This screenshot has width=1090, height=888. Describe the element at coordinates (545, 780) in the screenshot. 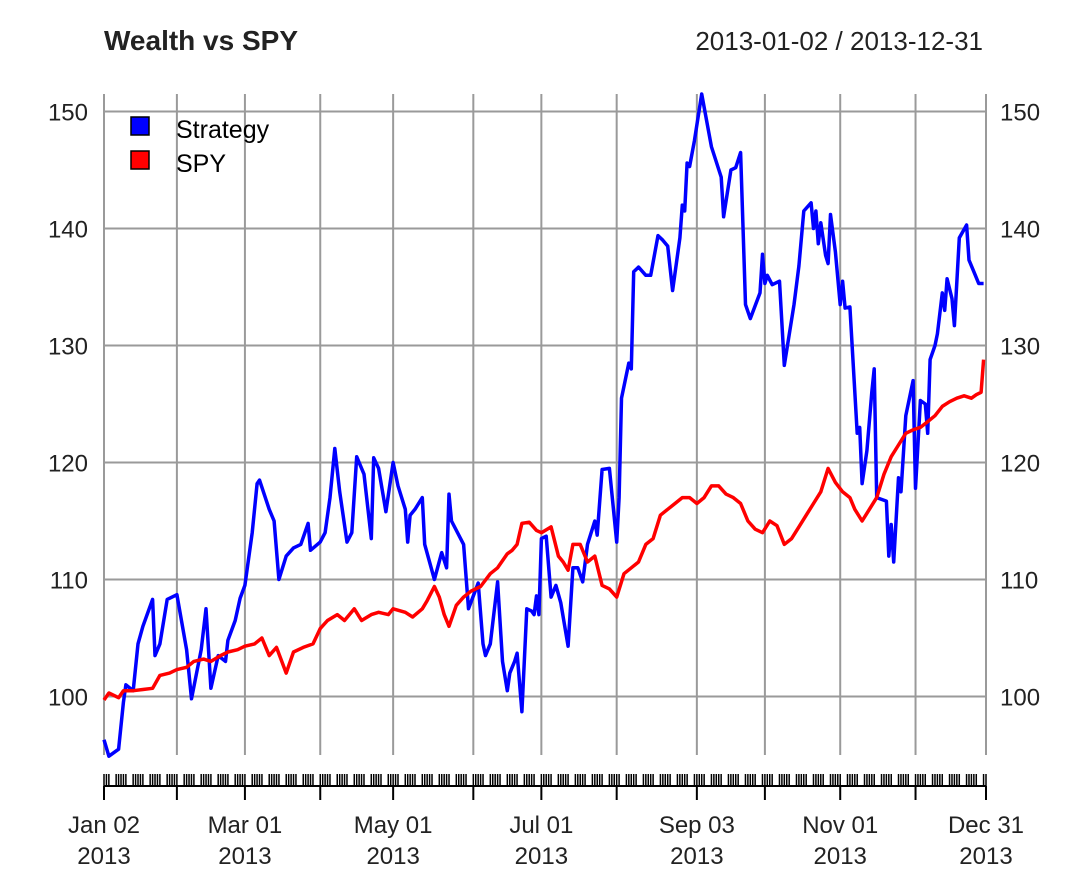

I see `daily-minor-ticks` at that location.